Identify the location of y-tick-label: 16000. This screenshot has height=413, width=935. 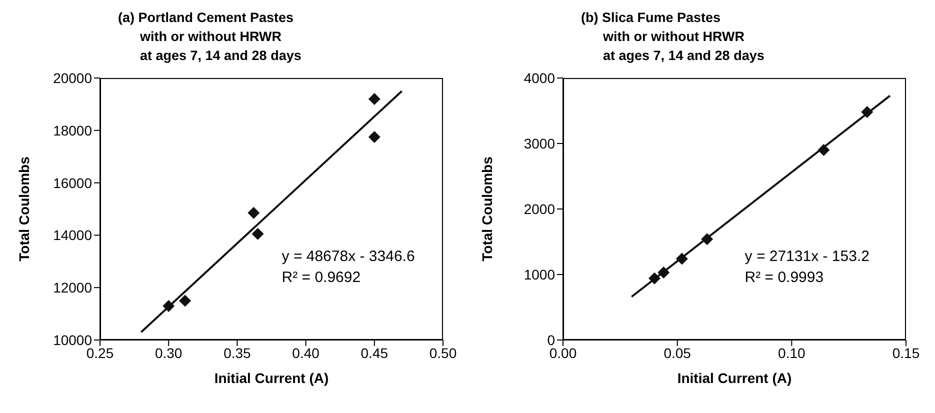
(72, 182).